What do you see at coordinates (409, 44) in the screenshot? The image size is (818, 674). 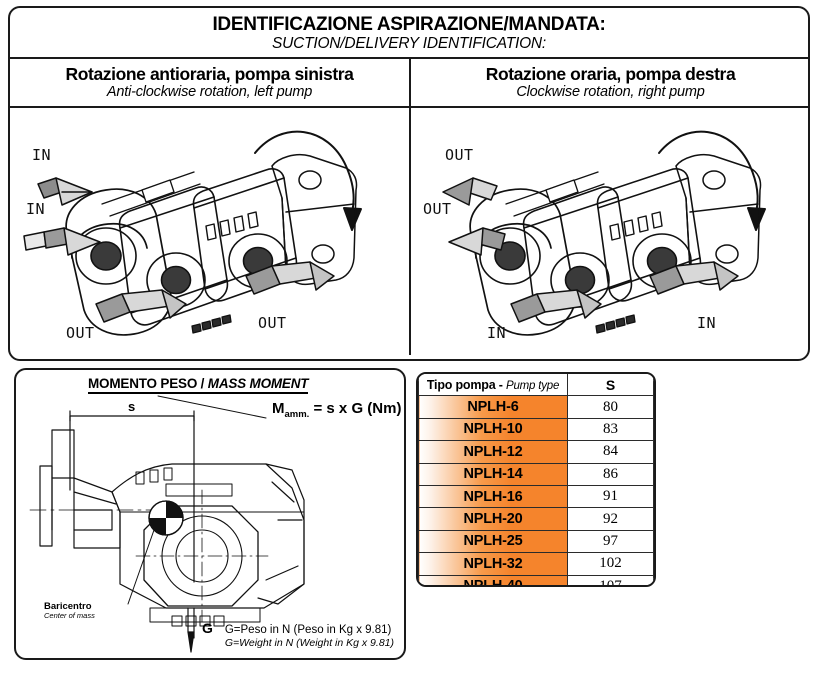 I see `page-subtitle: SUCTION/DELIVERY IDENTIFICATION:` at bounding box center [409, 44].